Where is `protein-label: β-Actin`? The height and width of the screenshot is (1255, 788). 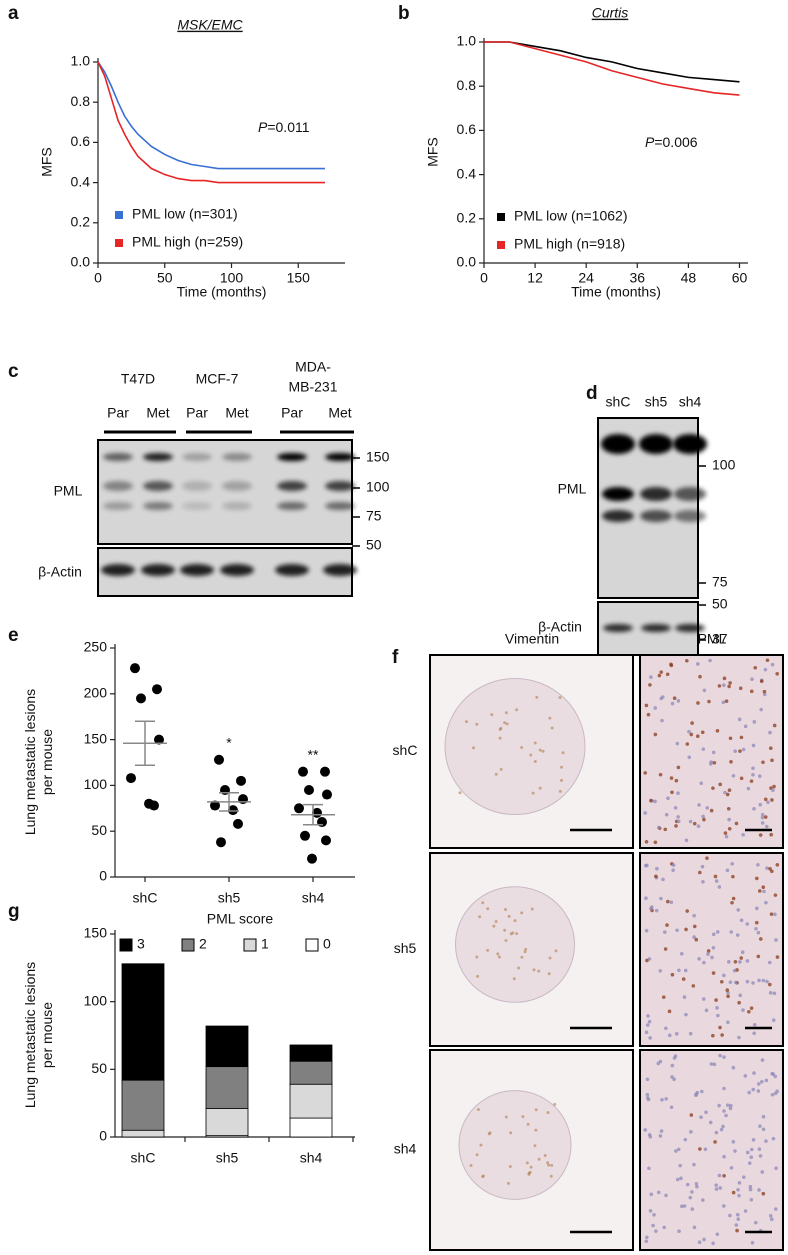 protein-label: β-Actin is located at coordinates (560, 627).